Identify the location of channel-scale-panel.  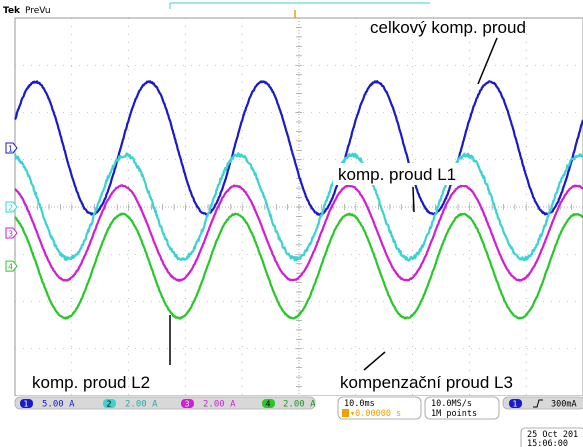
(165, 403).